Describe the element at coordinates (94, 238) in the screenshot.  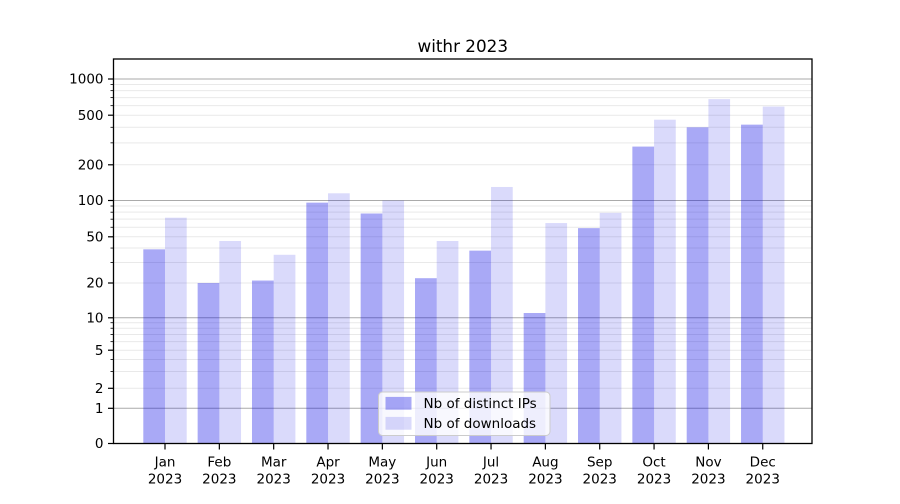
I see `y-tick-label: 50` at that location.